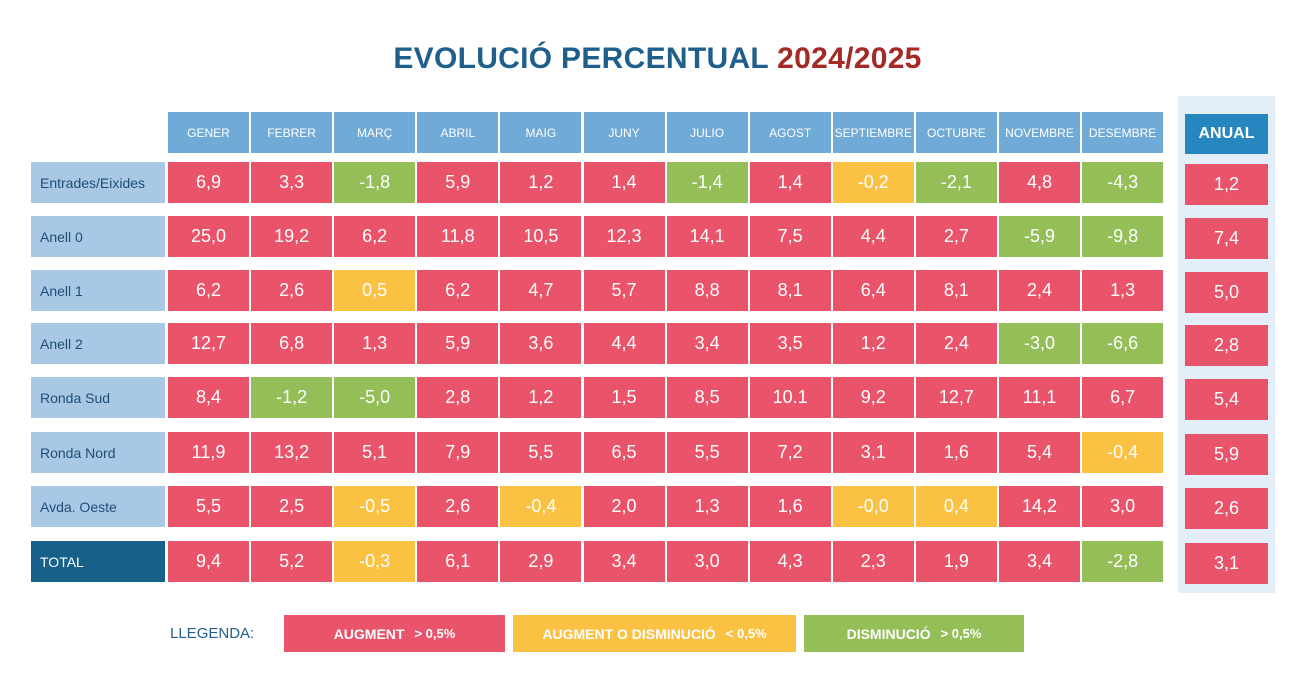 The height and width of the screenshot is (696, 1295). What do you see at coordinates (624, 506) in the screenshot?
I see `value-cell: 2,0` at bounding box center [624, 506].